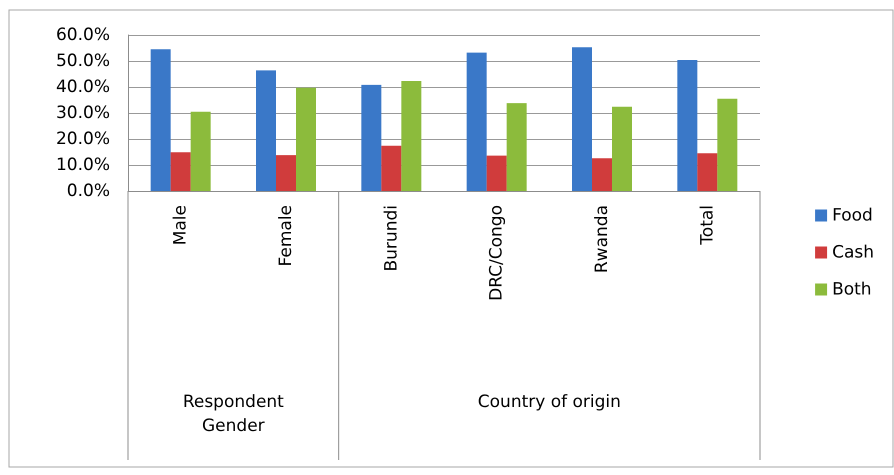 This screenshot has height=475, width=894. I want to click on x-tick-label: Total, so click(707, 225).